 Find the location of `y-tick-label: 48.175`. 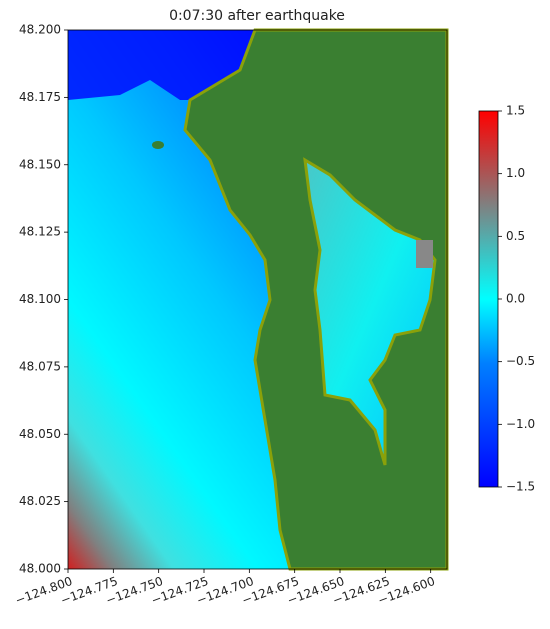

y-tick-label: 48.175 is located at coordinates (40, 97).